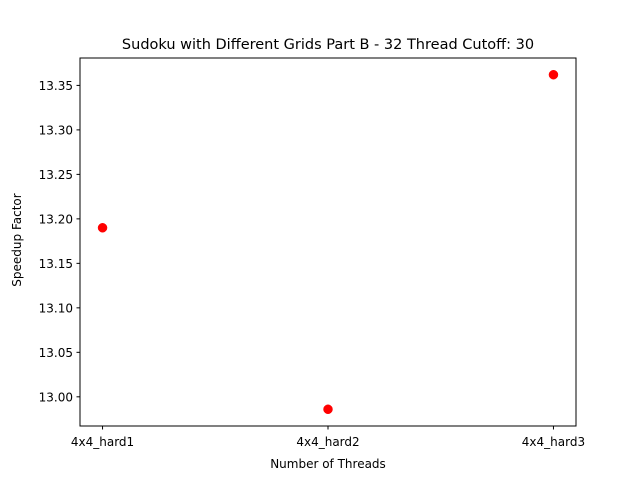  What do you see at coordinates (56, 175) in the screenshot?
I see `y-tick-label: 13.25` at bounding box center [56, 175].